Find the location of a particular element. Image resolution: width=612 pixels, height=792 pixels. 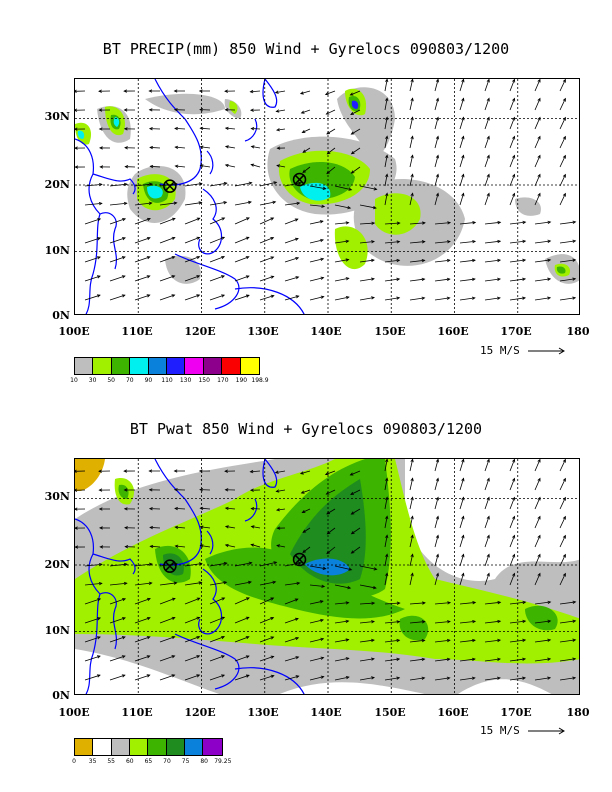

precip-lon-label-100e: 100E is located at coordinates (74, 331).